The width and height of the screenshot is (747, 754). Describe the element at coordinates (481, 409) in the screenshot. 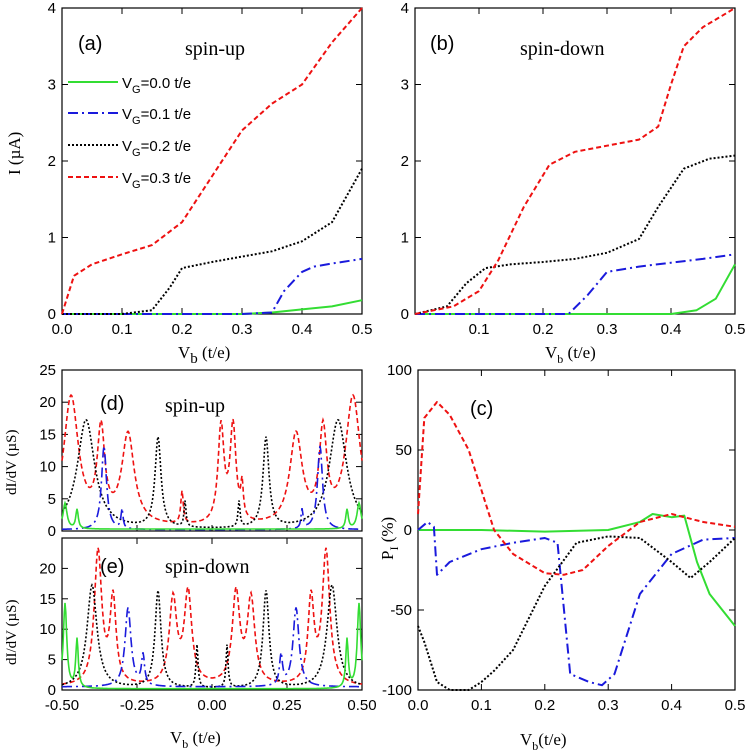

I see `panel-c-label: (c)` at that location.